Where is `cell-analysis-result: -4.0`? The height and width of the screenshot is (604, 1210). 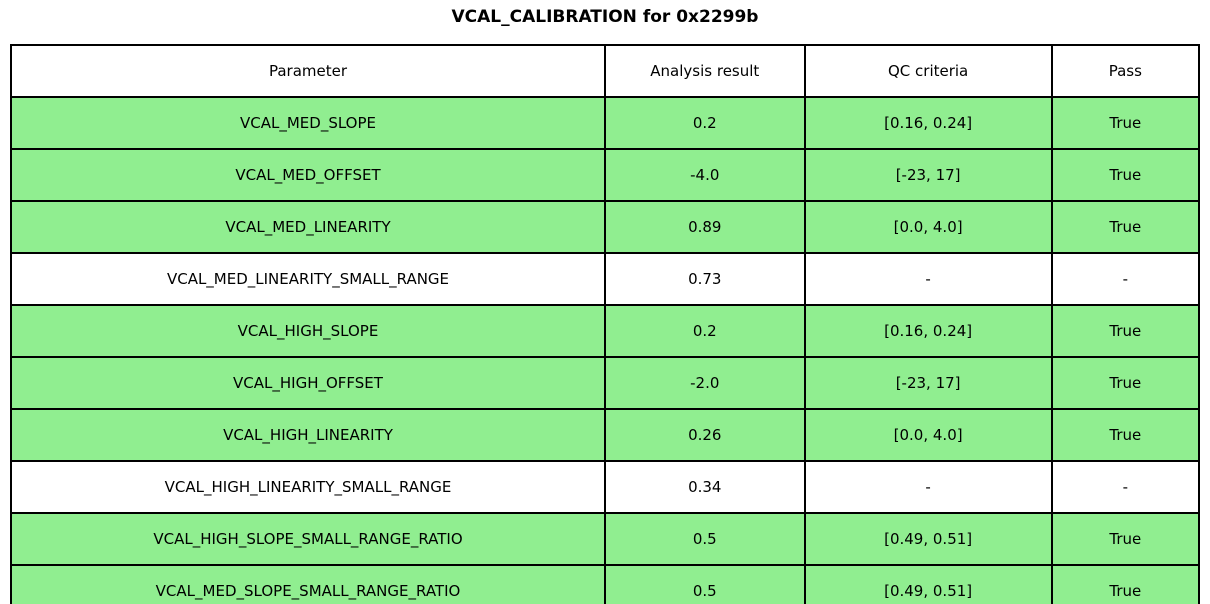 cell-analysis-result: -4.0 is located at coordinates (705, 175).